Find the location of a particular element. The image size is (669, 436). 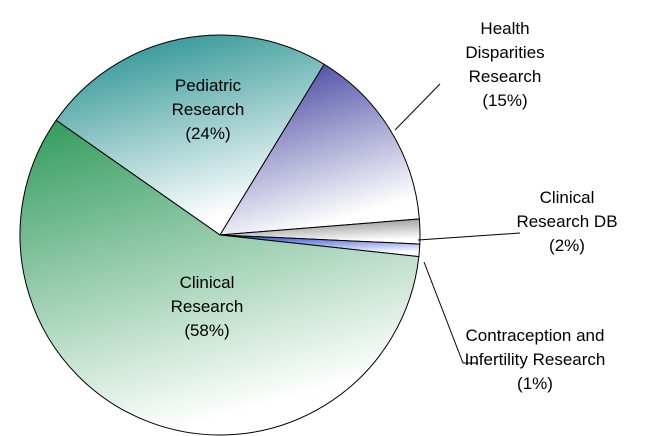

value-label: (58%) is located at coordinates (207, 330).